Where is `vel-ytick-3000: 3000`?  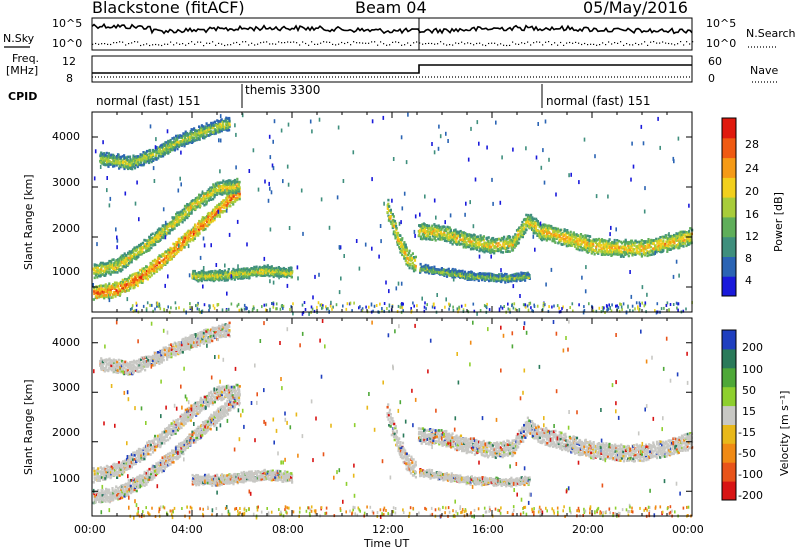
vel-ytick-3000: 3000 is located at coordinates (66, 387).